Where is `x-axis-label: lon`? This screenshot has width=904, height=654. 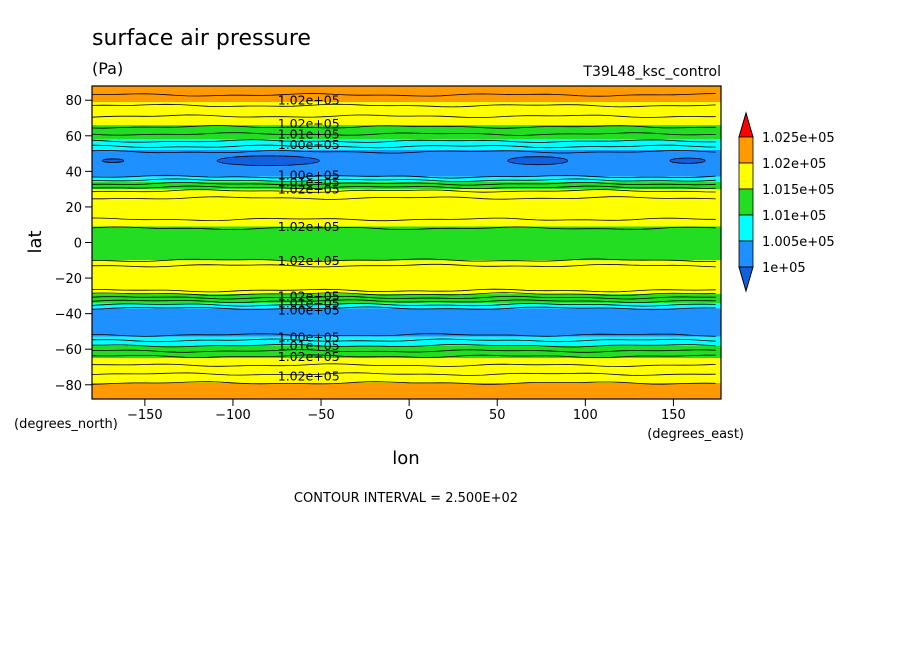 x-axis-label: lon is located at coordinates (405, 458).